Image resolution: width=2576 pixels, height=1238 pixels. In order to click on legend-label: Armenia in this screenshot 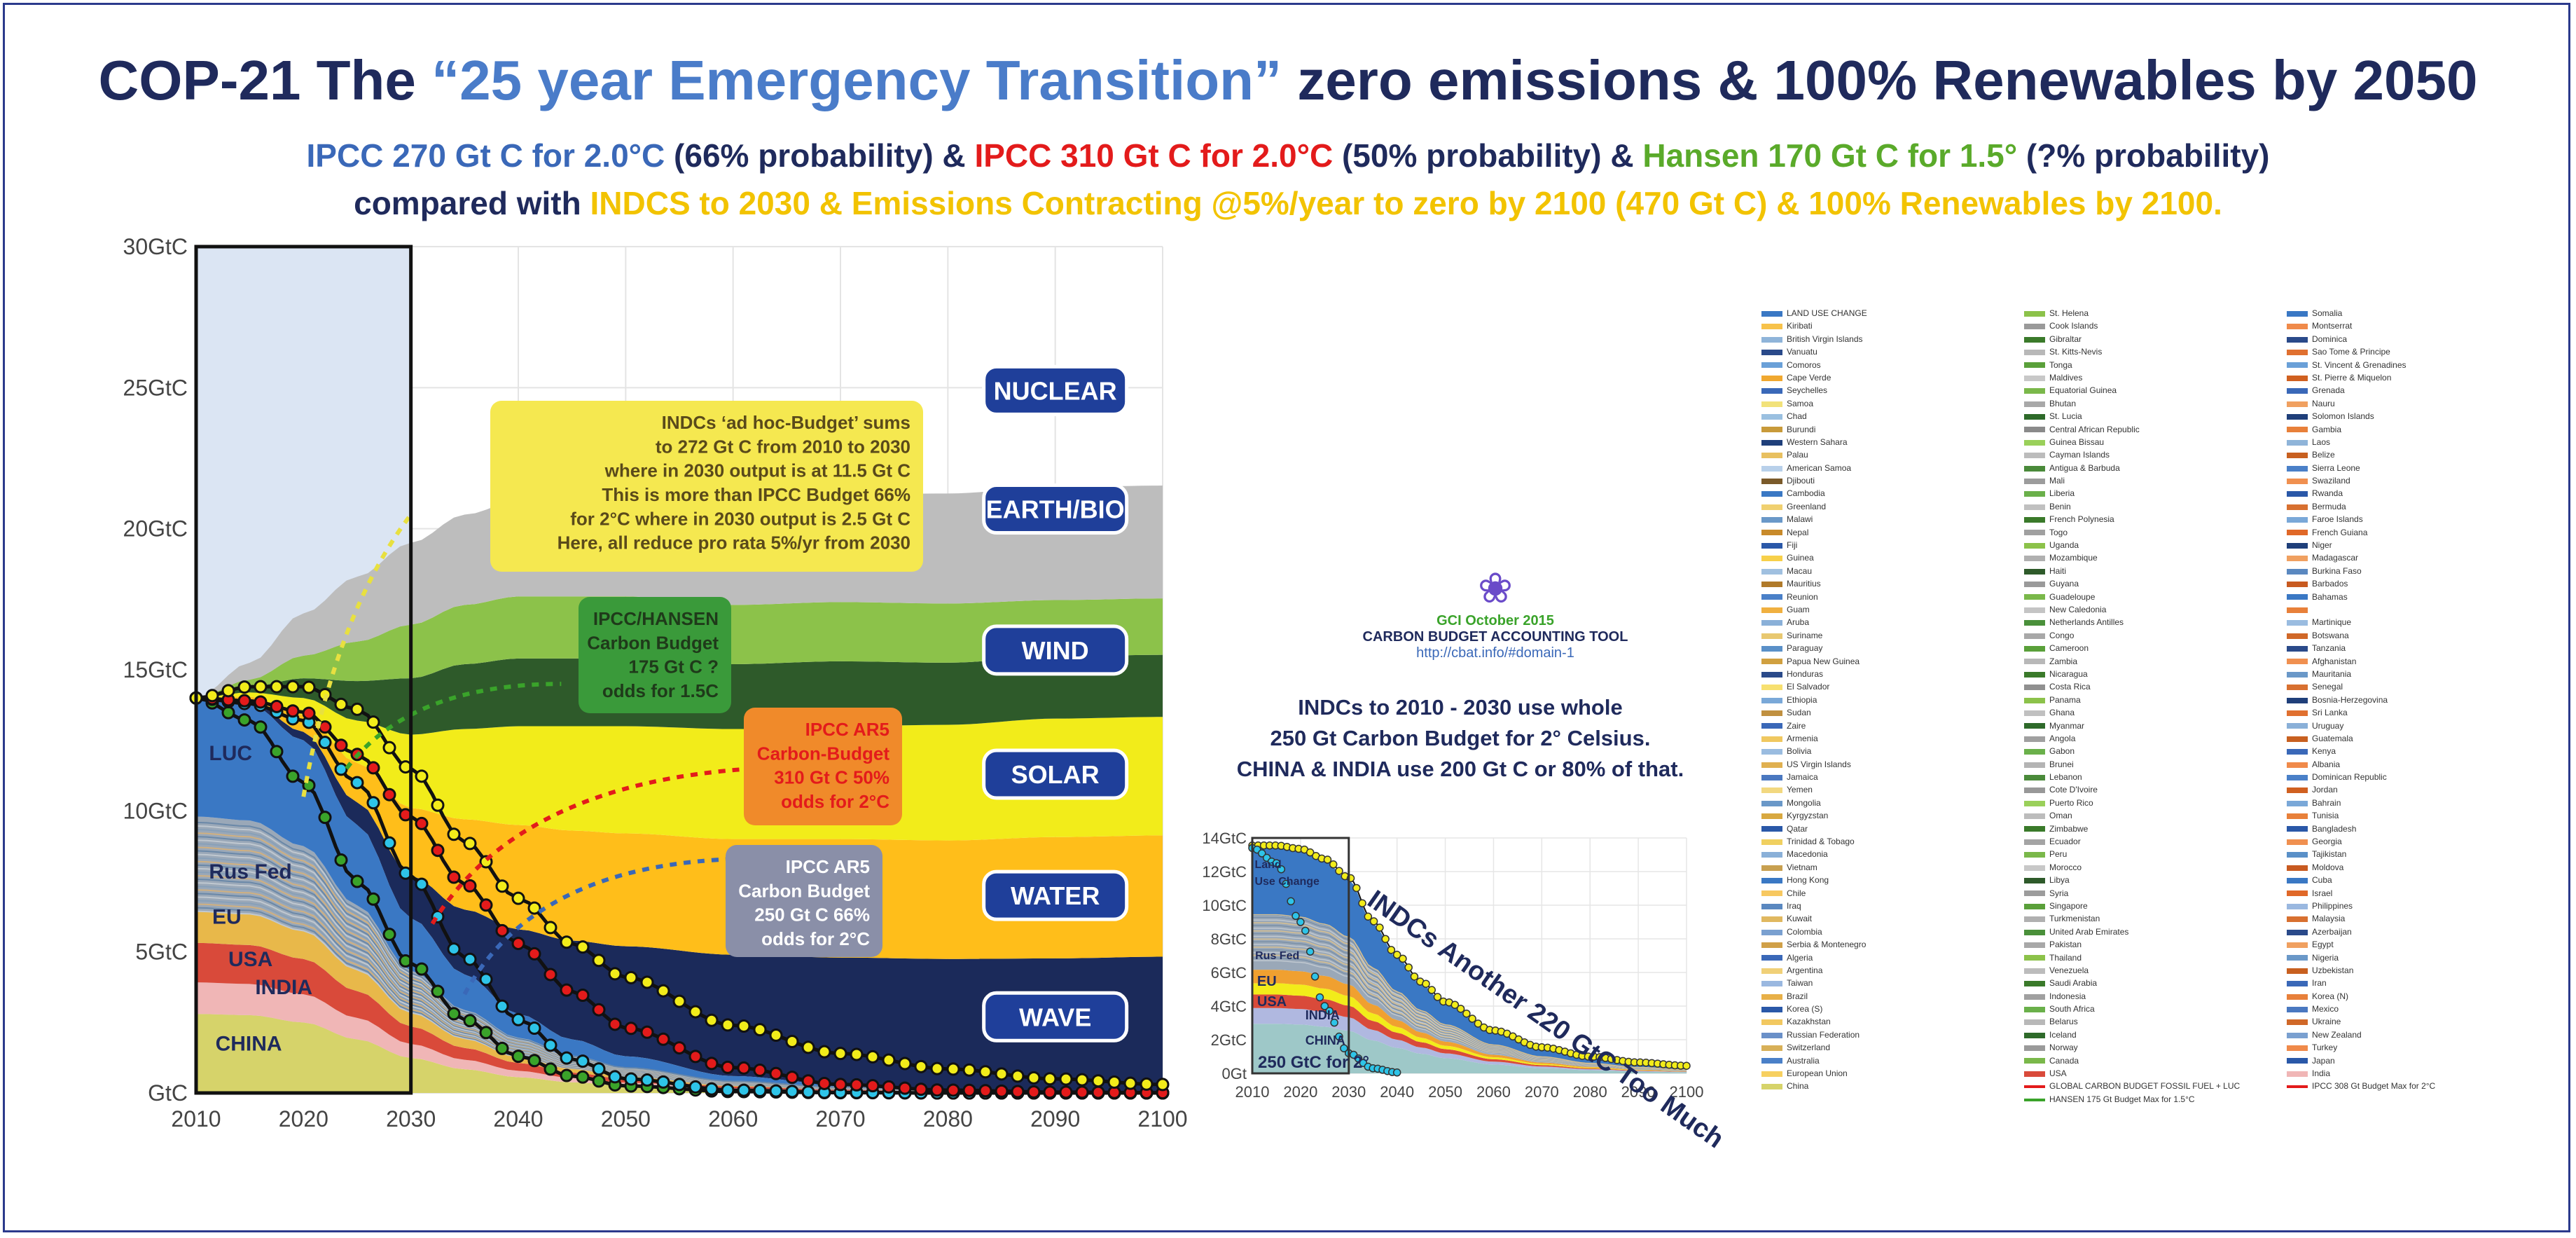, I will do `click(1803, 738)`.